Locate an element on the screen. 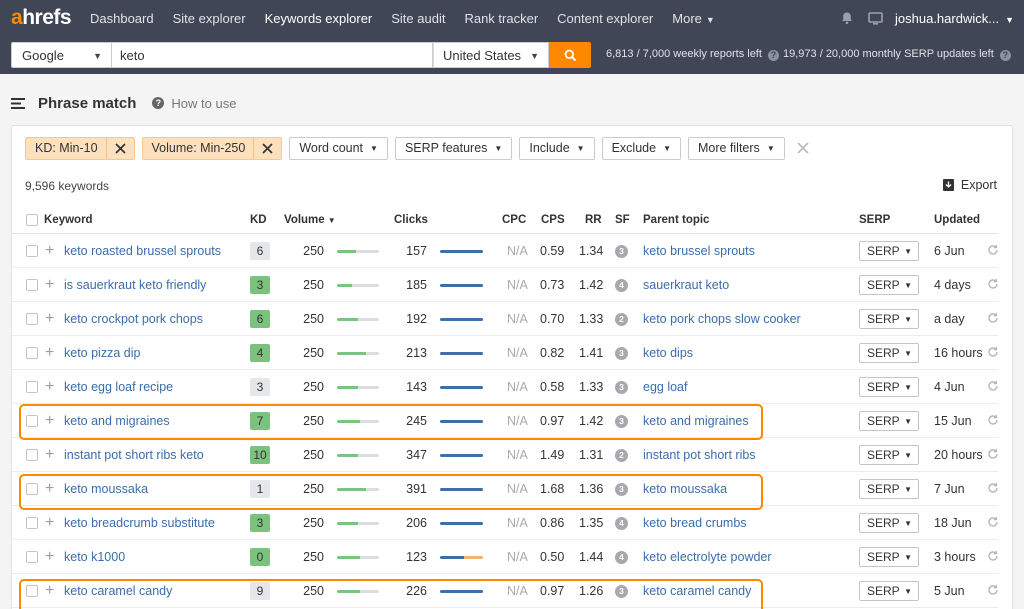  parent-topic-link: sauerkraut keto is located at coordinates (686, 285).